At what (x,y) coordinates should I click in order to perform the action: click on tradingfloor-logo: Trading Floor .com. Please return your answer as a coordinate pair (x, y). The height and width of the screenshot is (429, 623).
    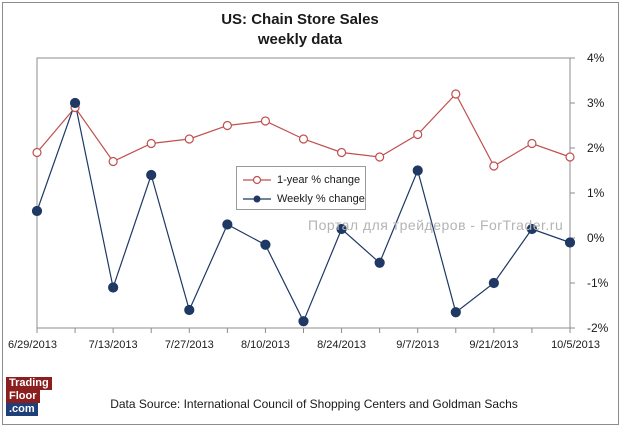
    Looking at the image, I should click on (31, 399).